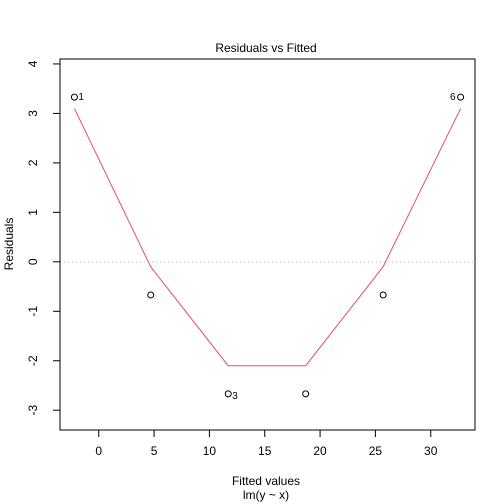 Image resolution: width=504 pixels, height=504 pixels. I want to click on y-tick-label: 2, so click(33, 162).